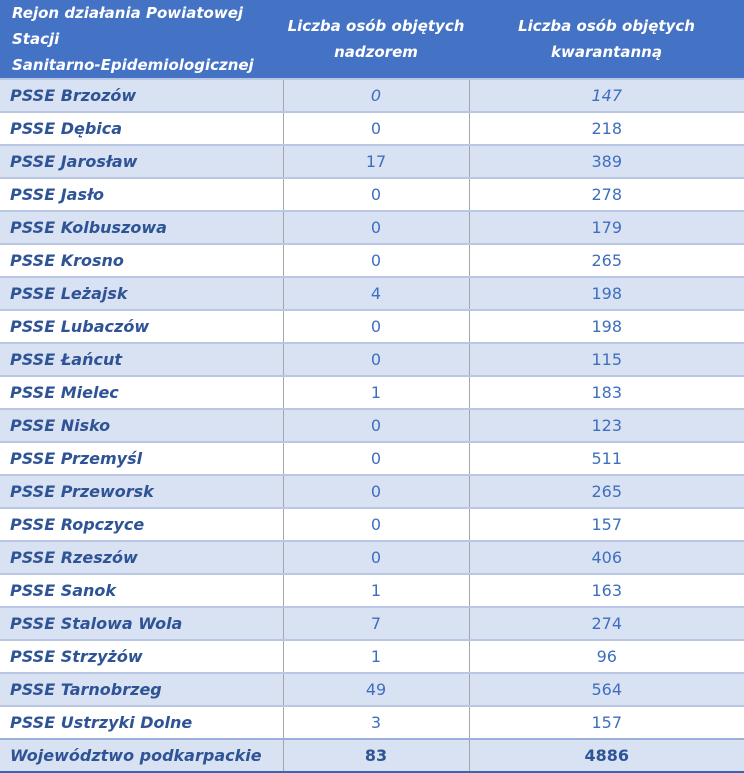 The image size is (744, 773). I want to click on header-region-line1: Rejon działania Powiatowej Stacji, so click(128, 26).